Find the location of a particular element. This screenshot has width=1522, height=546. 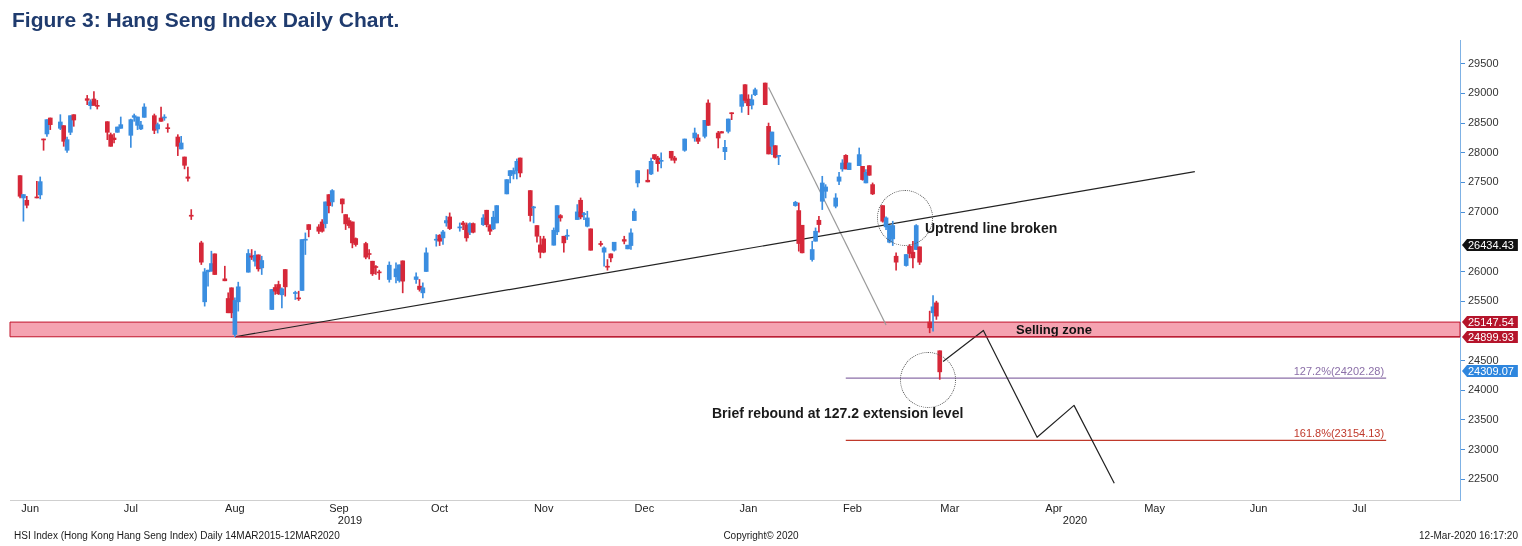

x-tick-label: Dec is located at coordinates (644, 507).